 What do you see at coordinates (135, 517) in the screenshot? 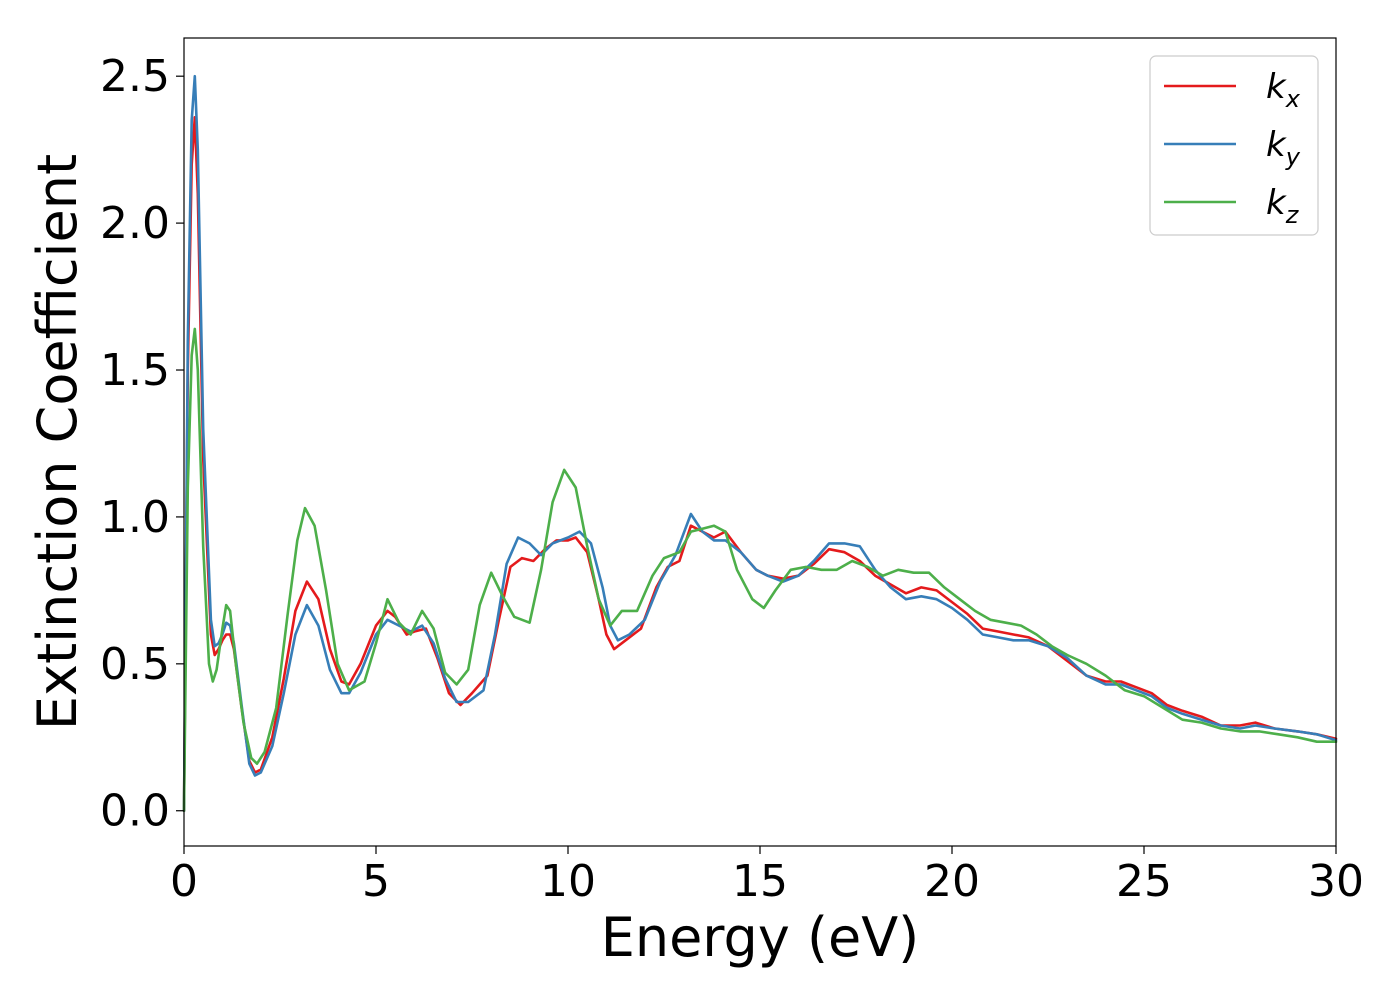
I see `y-tick-label: 1.0` at bounding box center [135, 517].